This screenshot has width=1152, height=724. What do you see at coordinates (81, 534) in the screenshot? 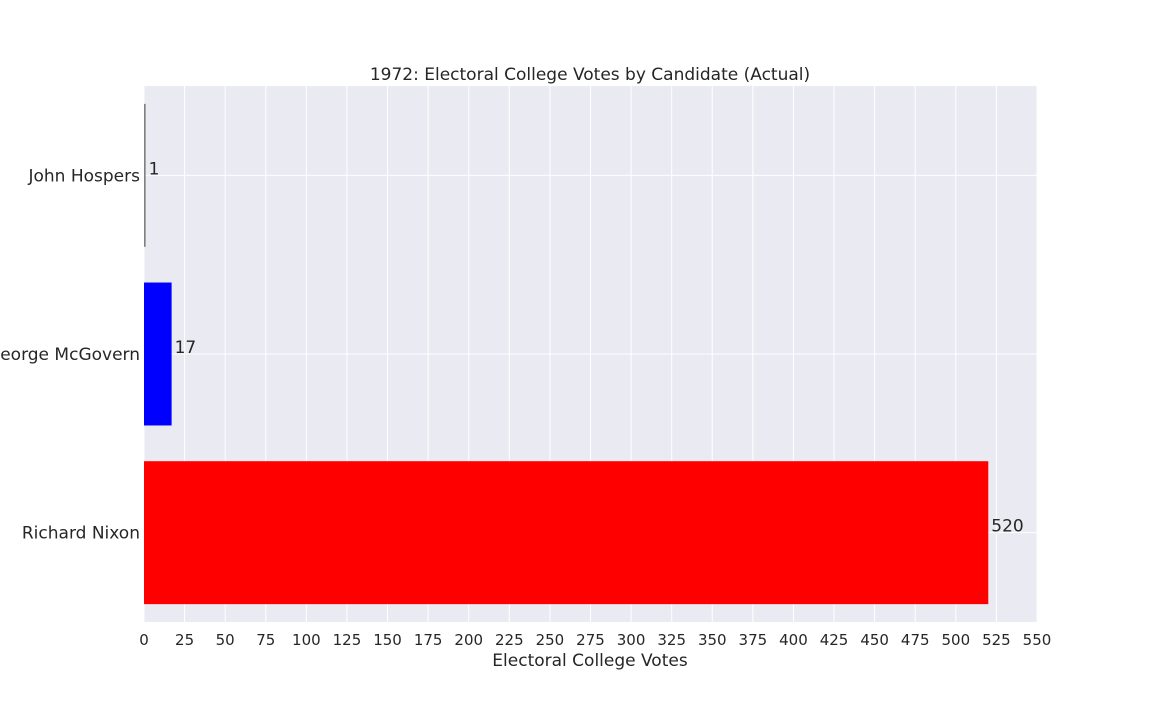
I see `y-tick-label: Richard Nixon` at bounding box center [81, 534].